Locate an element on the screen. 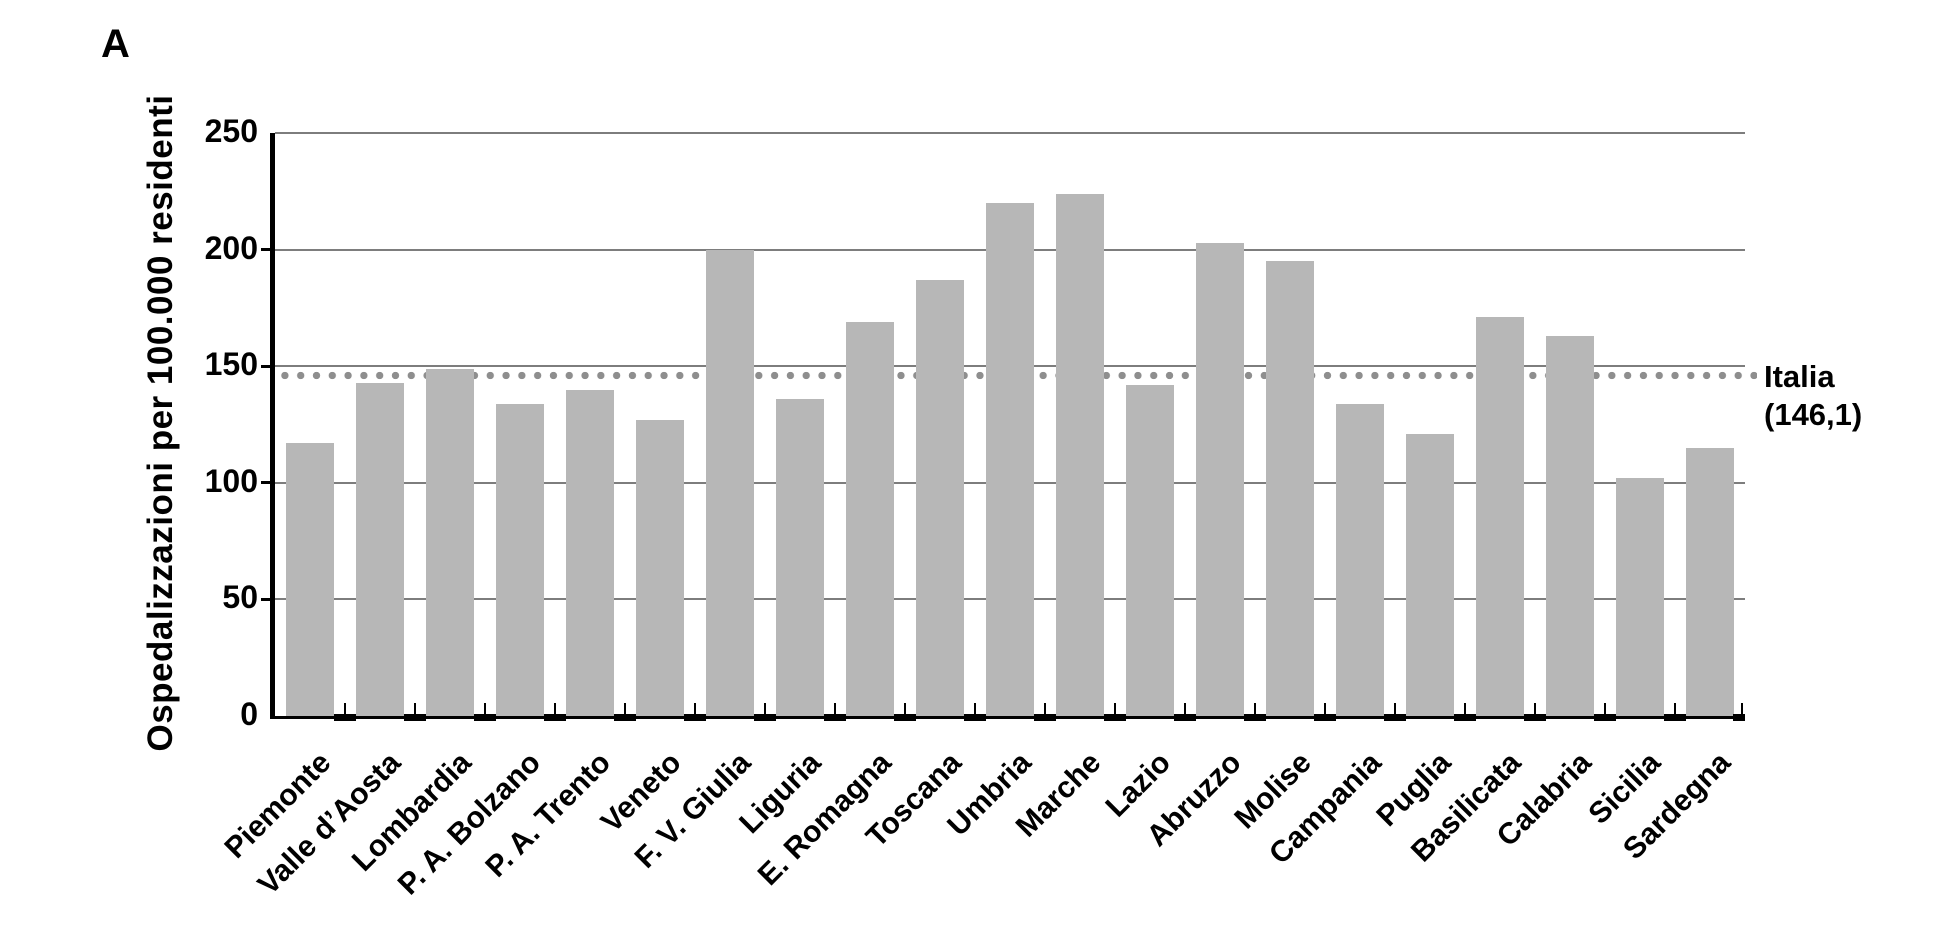 The image size is (1949, 929). panel-label: A is located at coordinates (115, 44).